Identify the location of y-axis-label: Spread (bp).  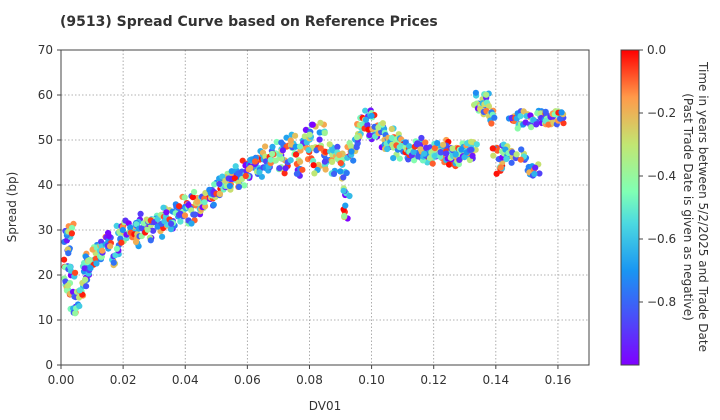
(12, 207).